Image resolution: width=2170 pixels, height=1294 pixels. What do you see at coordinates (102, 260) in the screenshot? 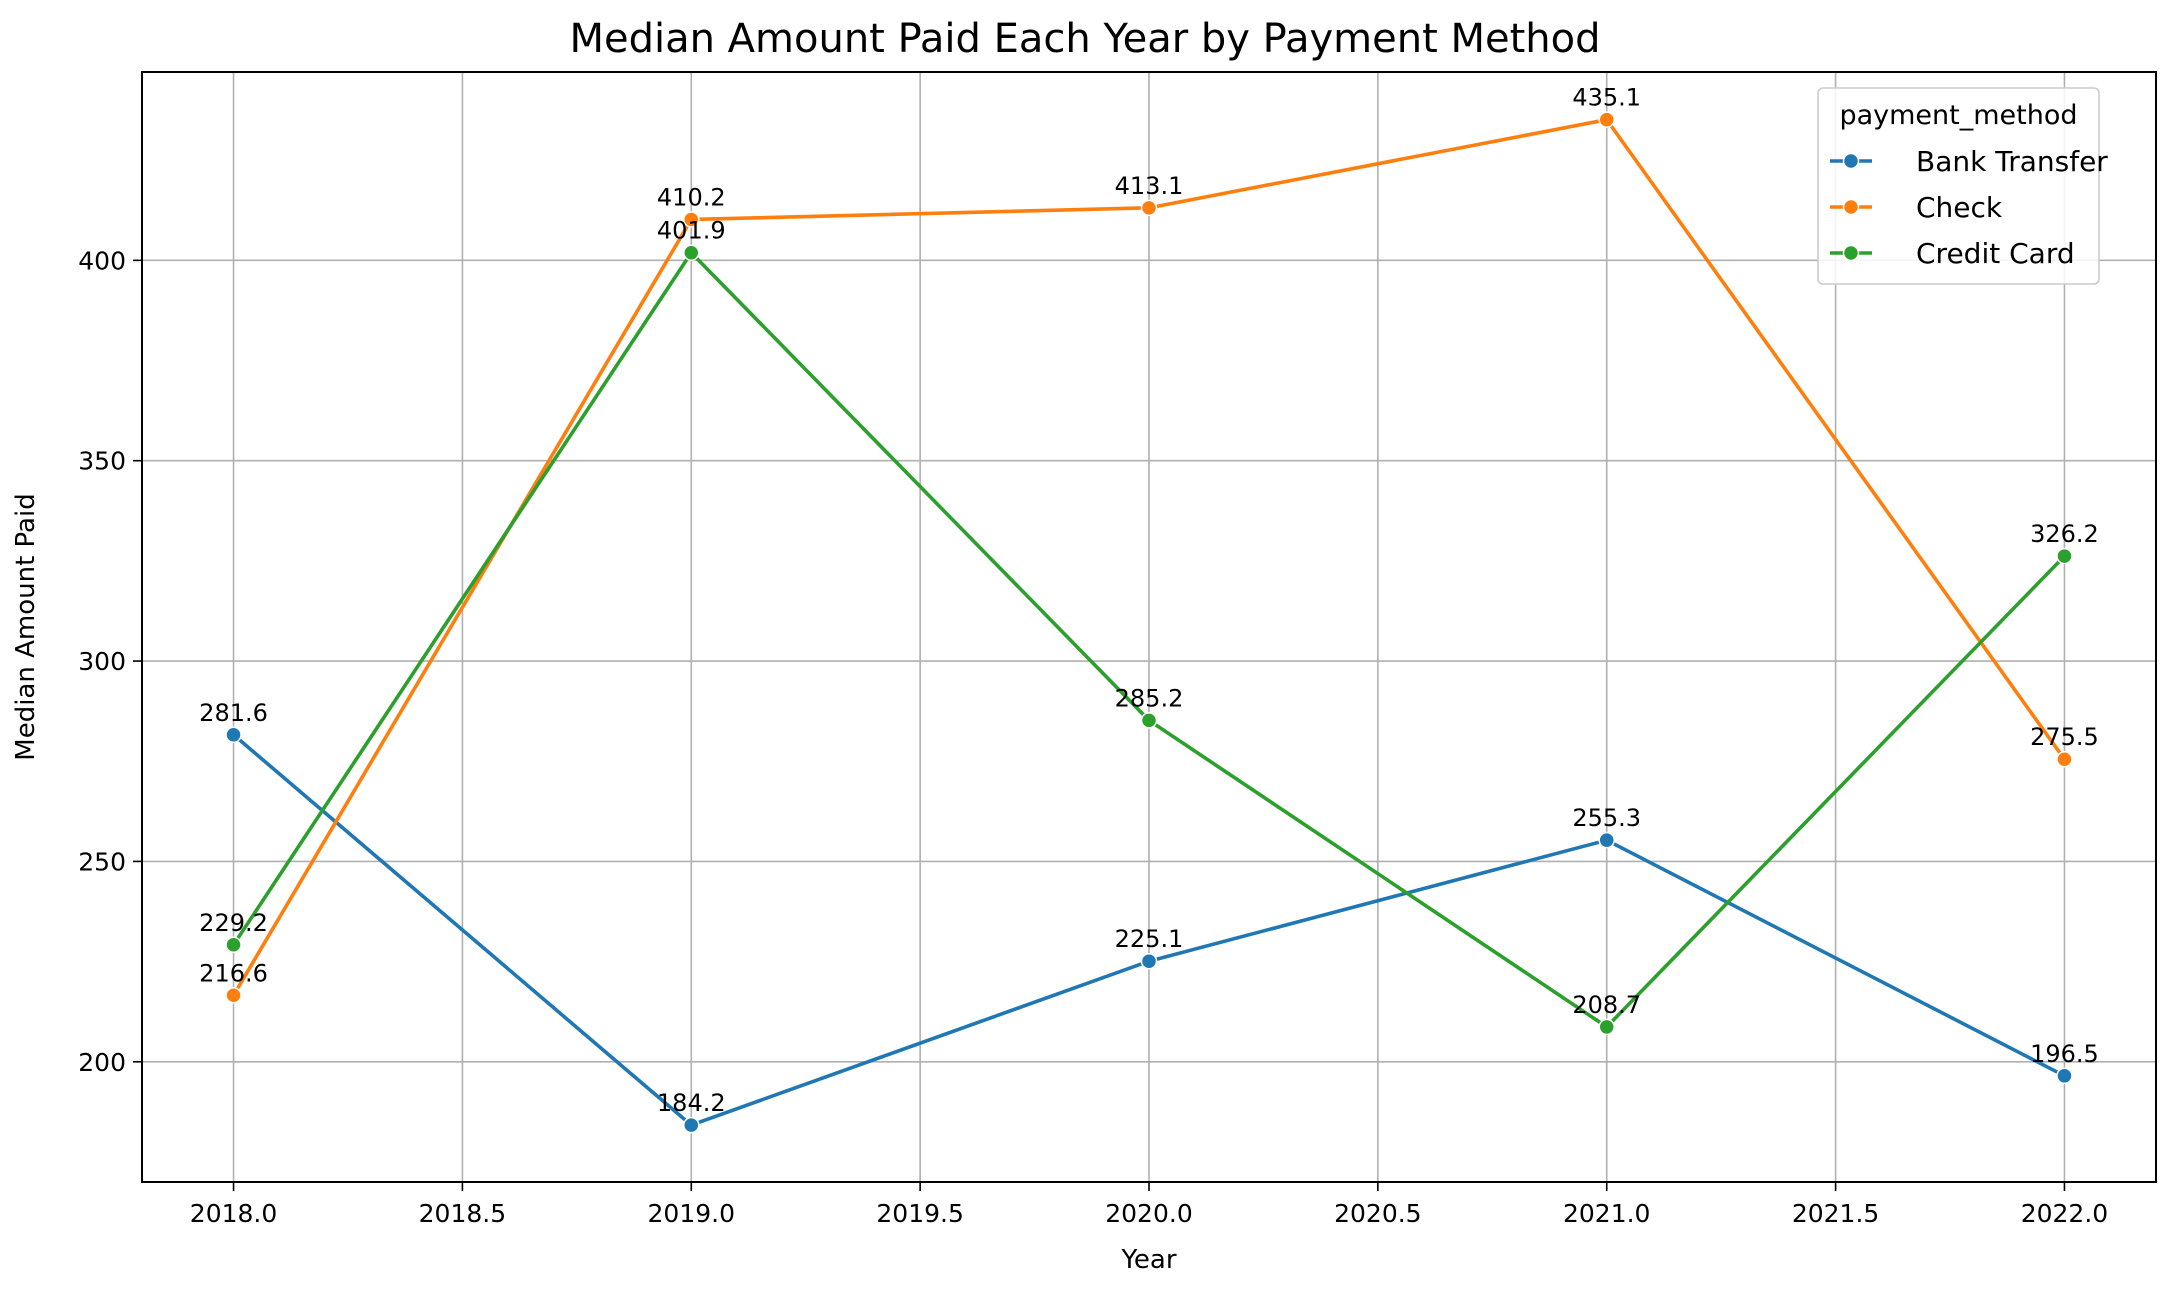
I see `y-tick-label: 400` at bounding box center [102, 260].